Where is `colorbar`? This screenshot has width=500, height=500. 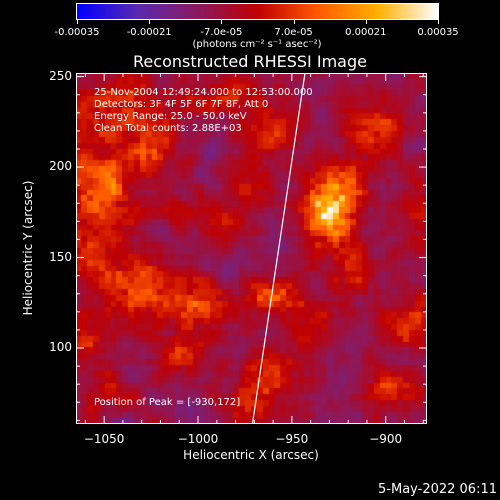
colorbar is located at coordinates (257, 11).